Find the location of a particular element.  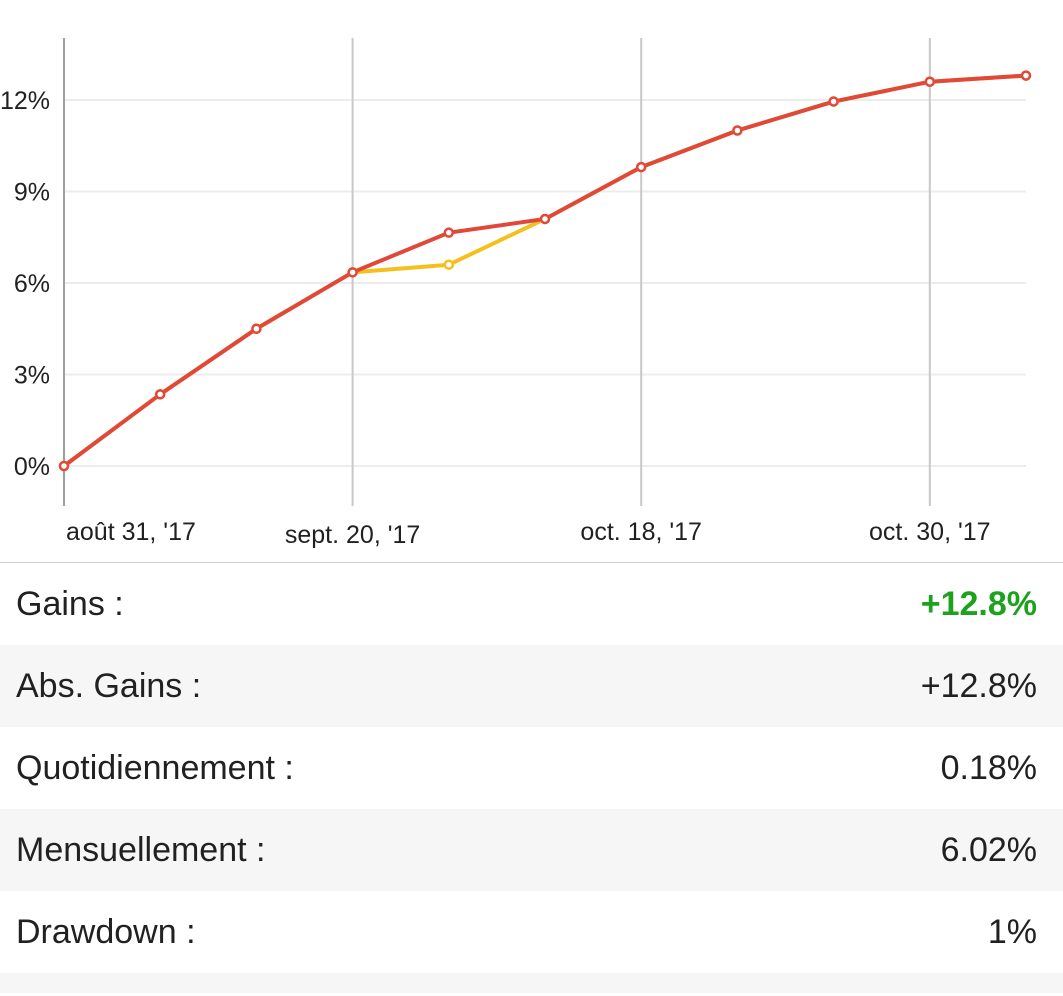

stat-label: Gains : is located at coordinates (70, 603).